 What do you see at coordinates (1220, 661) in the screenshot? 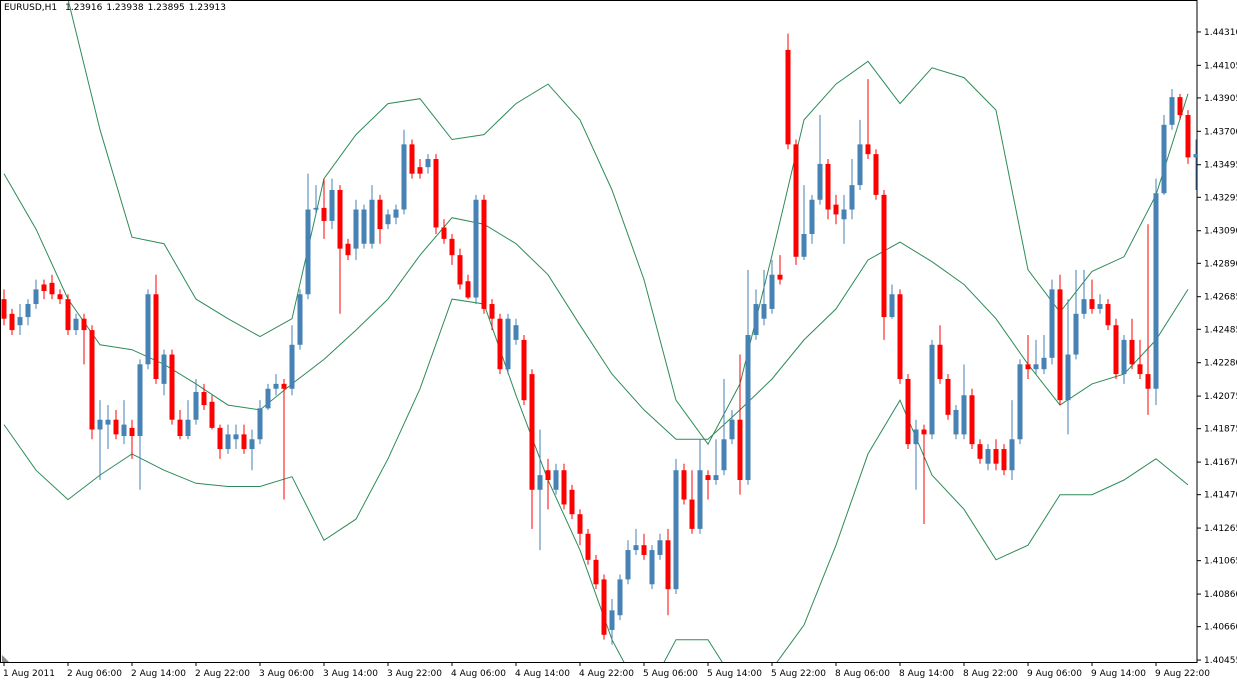
I see `y-tick-label: 1.40455` at bounding box center [1220, 661].